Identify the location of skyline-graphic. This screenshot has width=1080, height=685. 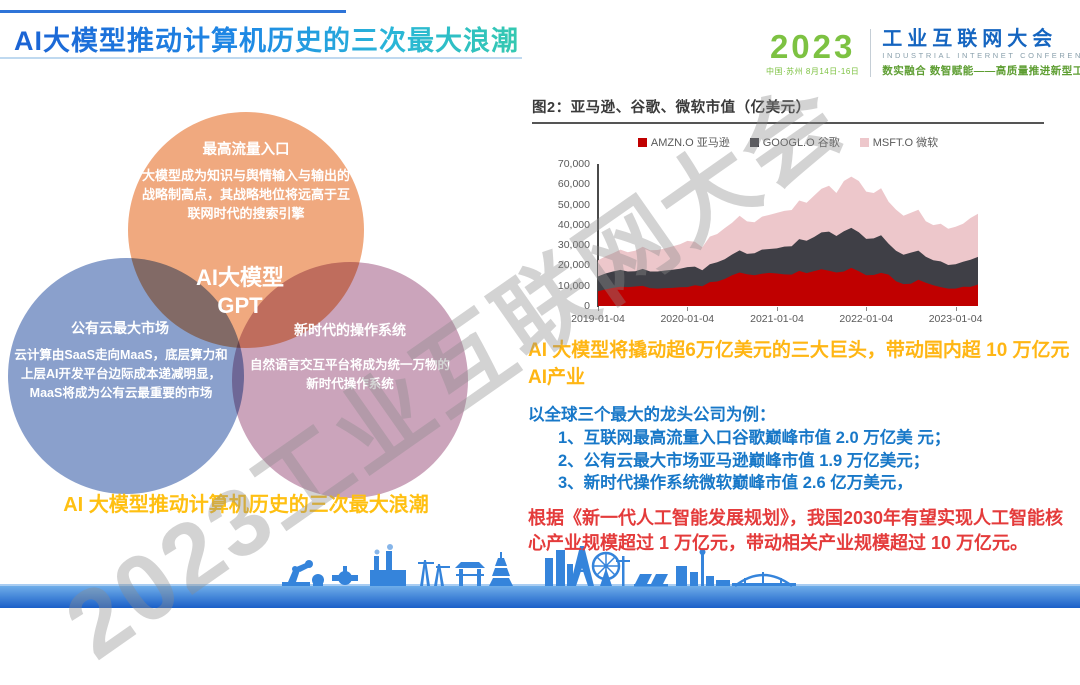
(540, 576).